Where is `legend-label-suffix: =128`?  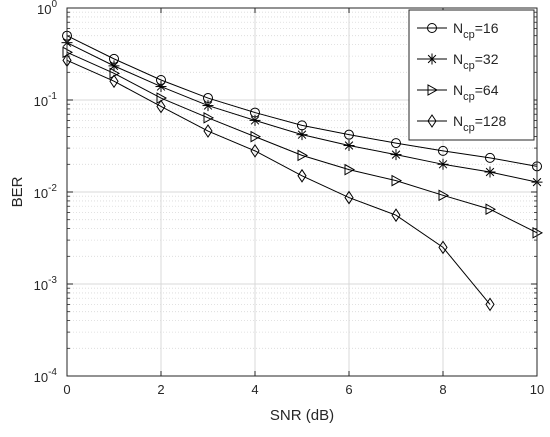 legend-label-suffix: =128 is located at coordinates (491, 121).